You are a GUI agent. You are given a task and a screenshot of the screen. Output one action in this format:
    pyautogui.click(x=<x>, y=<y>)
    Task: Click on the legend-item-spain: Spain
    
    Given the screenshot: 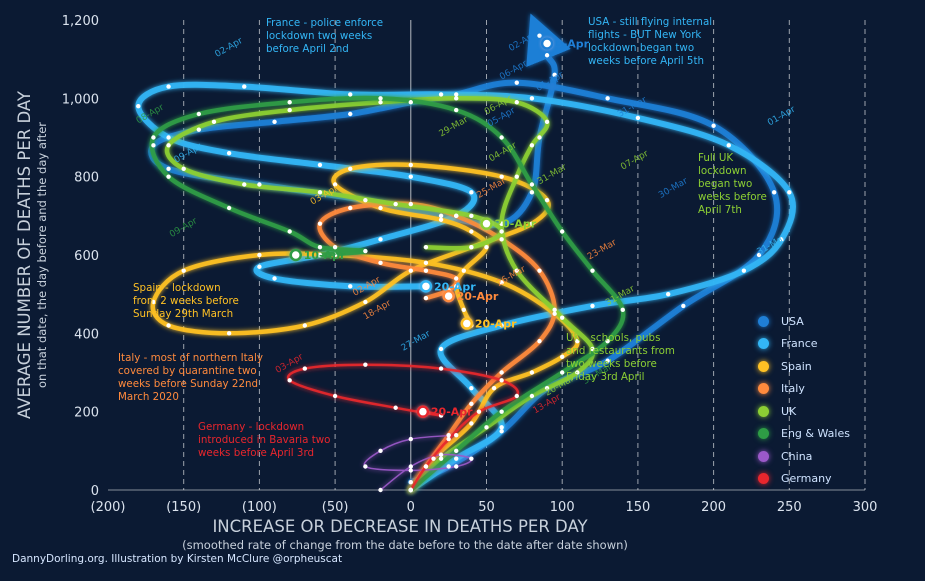 What is the action you would take?
    pyautogui.click(x=833, y=366)
    